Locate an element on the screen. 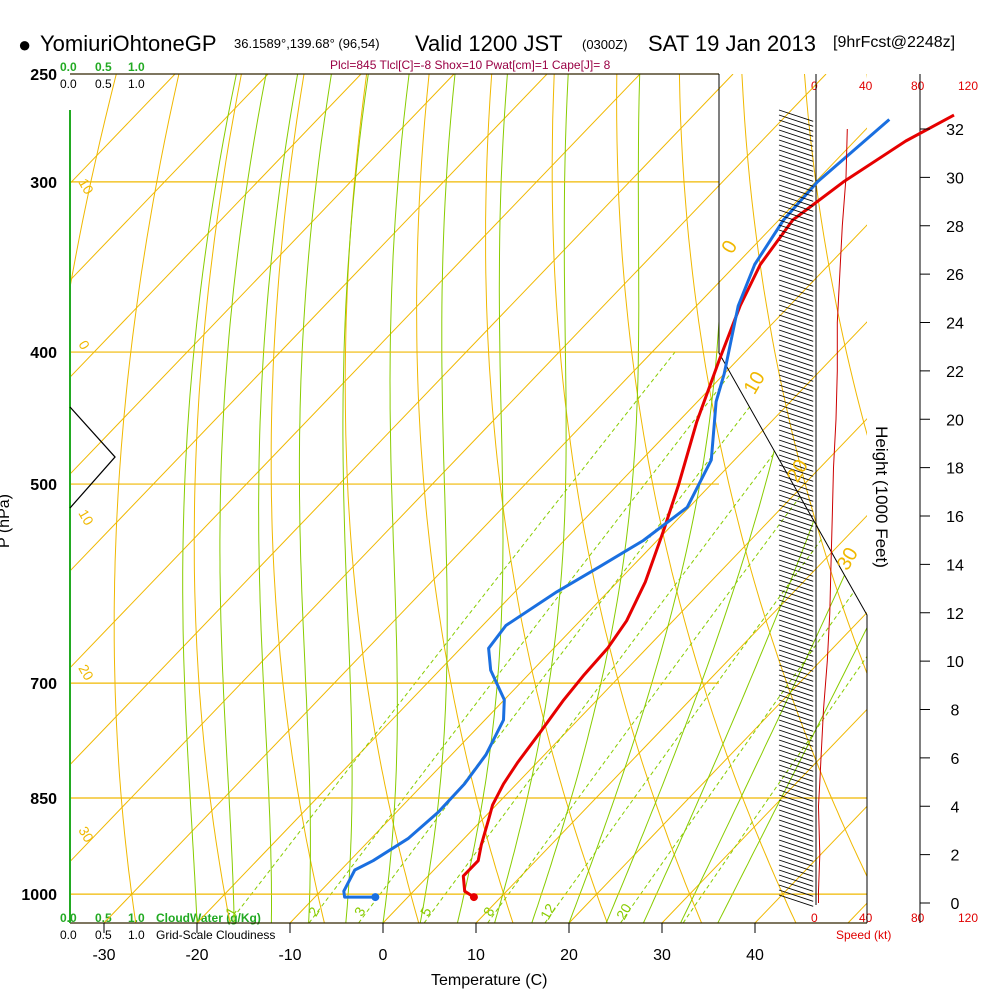  pressure-tick-label: 500 is located at coordinates (43, 485).